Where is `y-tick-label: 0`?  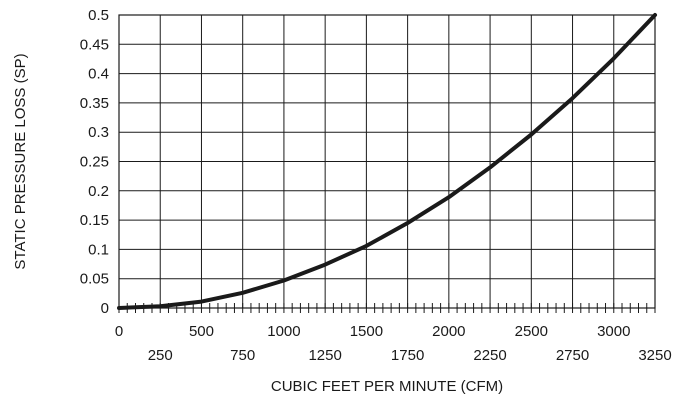
y-tick-label: 0 is located at coordinates (105, 308).